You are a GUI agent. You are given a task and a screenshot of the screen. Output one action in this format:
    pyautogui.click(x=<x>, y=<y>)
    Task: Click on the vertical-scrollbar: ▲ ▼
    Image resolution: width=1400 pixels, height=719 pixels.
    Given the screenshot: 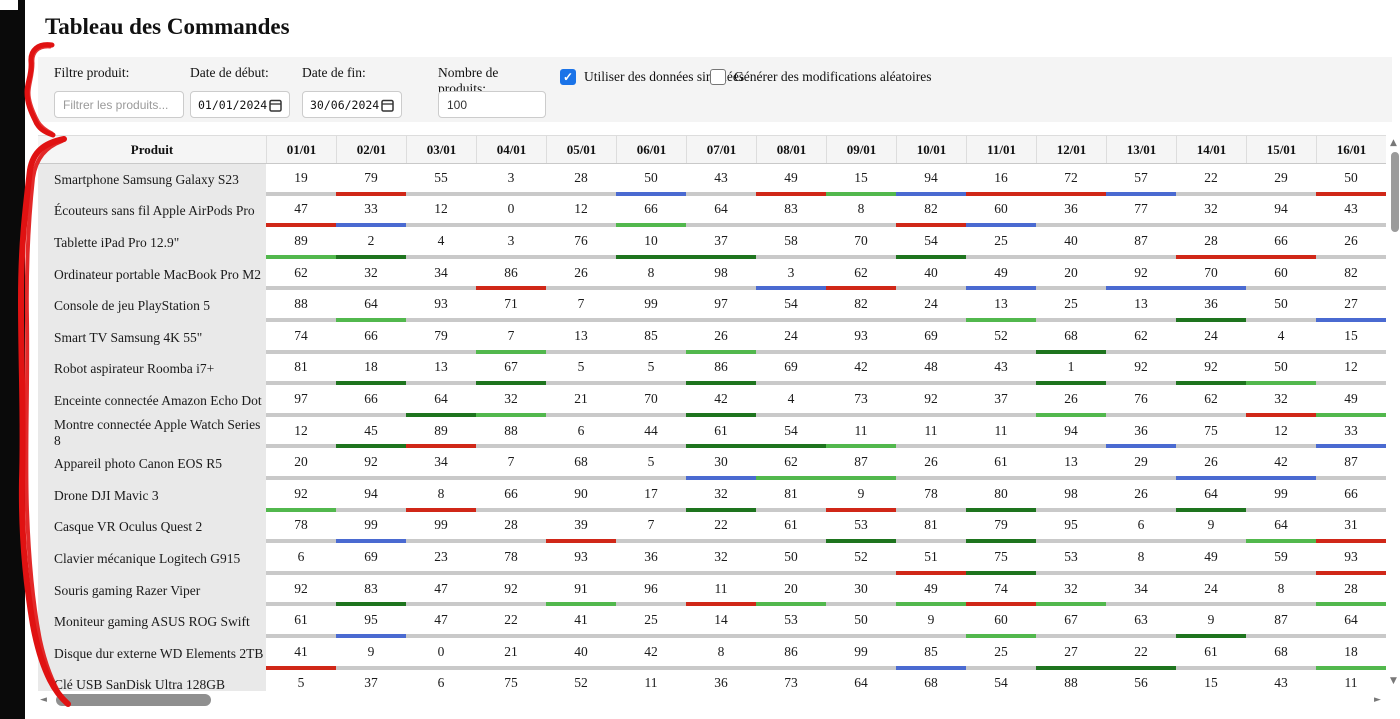 What is the action you would take?
    pyautogui.click(x=1394, y=413)
    